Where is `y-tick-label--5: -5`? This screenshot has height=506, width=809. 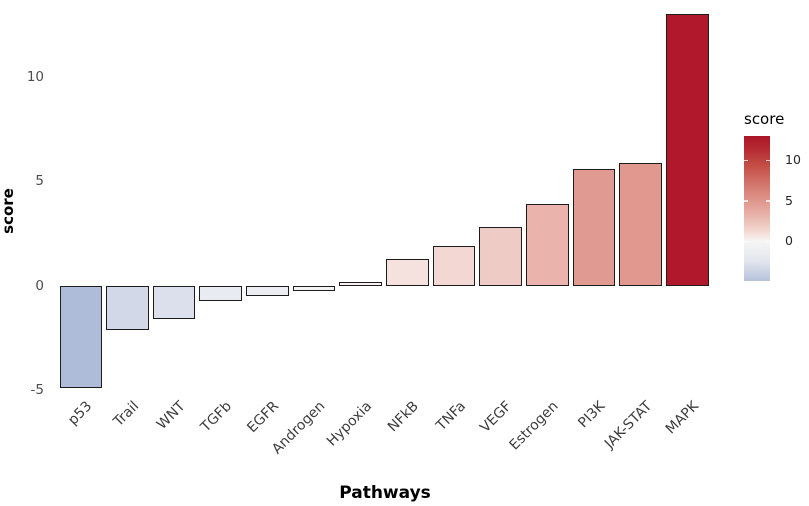 y-tick-label--5: -5 is located at coordinates (37, 390).